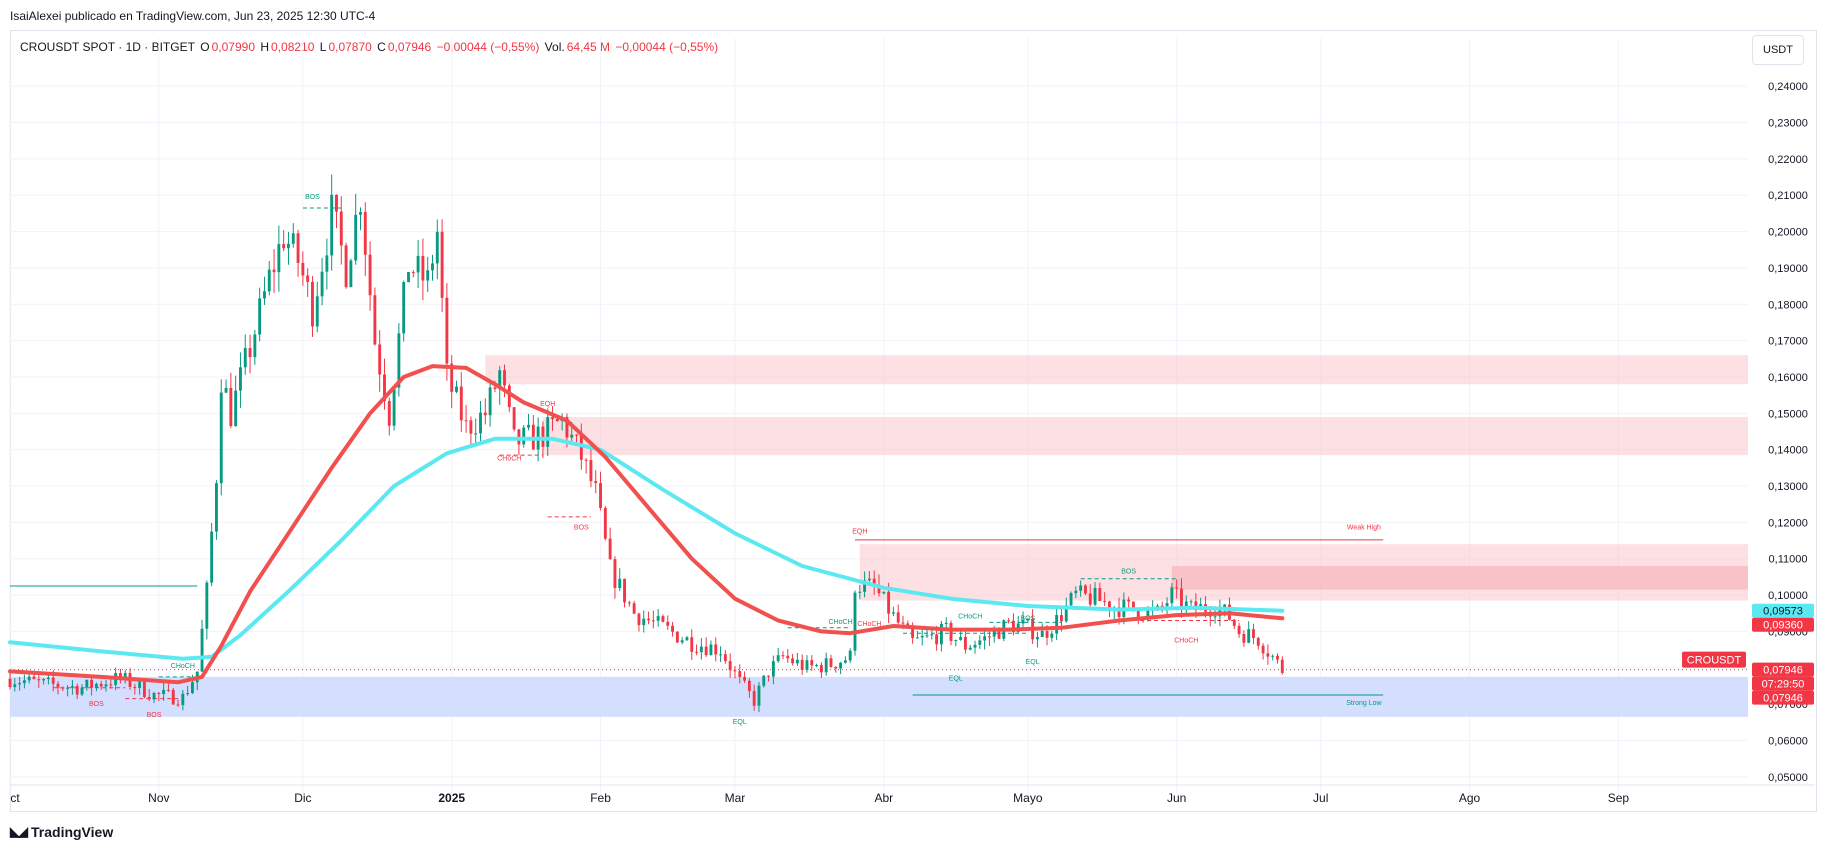  Describe the element at coordinates (600, 798) in the screenshot. I see `x-tick-label: Feb` at that location.